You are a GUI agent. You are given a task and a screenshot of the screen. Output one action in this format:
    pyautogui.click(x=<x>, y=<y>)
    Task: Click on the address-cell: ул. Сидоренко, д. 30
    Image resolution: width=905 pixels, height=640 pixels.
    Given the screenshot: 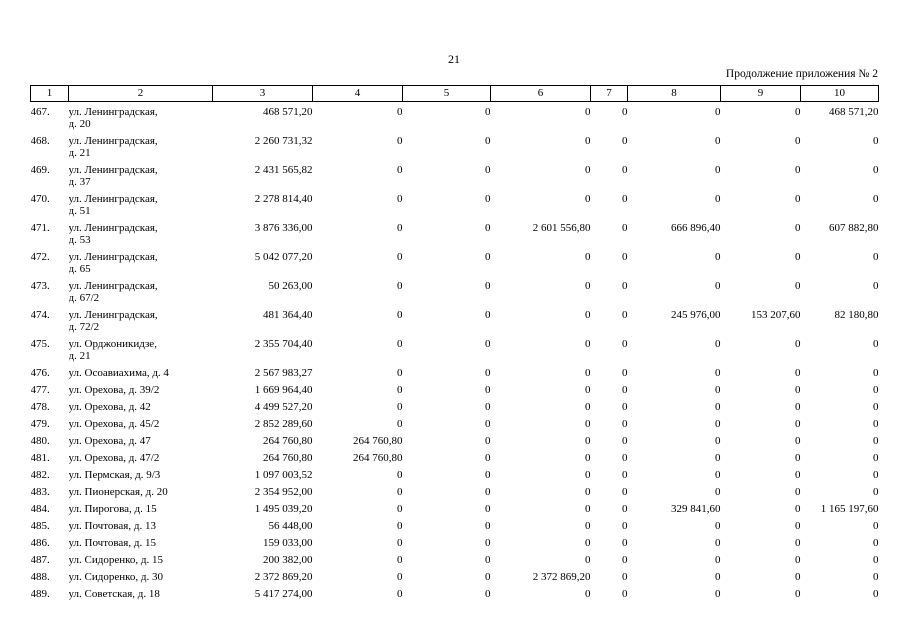 What is the action you would take?
    pyautogui.click(x=115, y=577)
    